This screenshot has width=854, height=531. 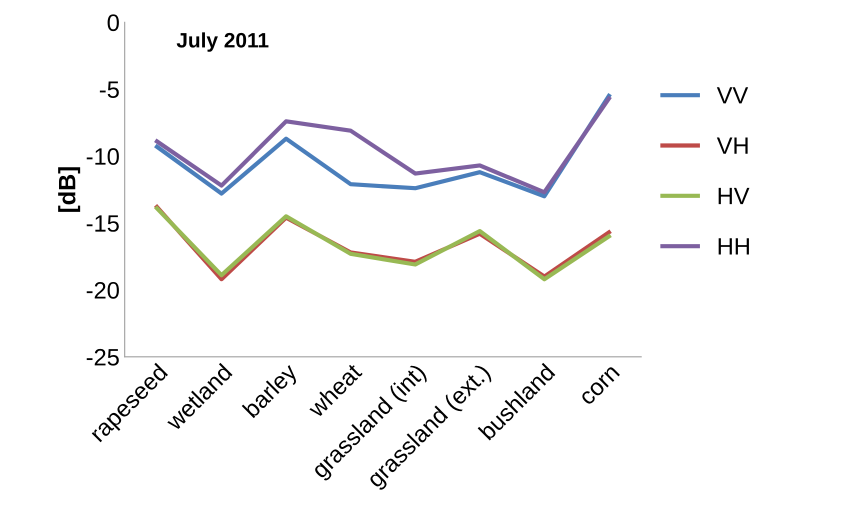 What do you see at coordinates (733, 246) in the screenshot?
I see `legend-label: HH` at bounding box center [733, 246].